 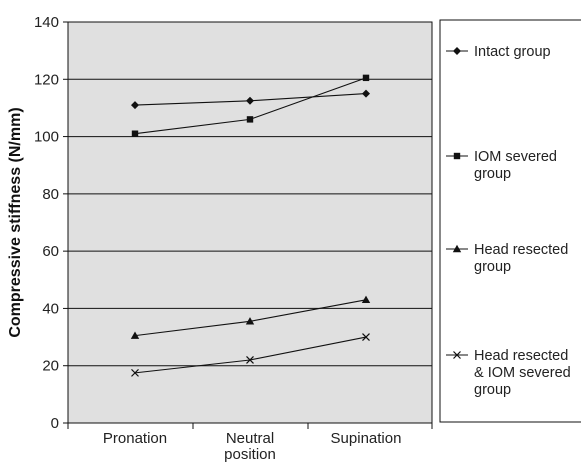 I want to click on x-tick-label-line: Supination, so click(x=366, y=438).